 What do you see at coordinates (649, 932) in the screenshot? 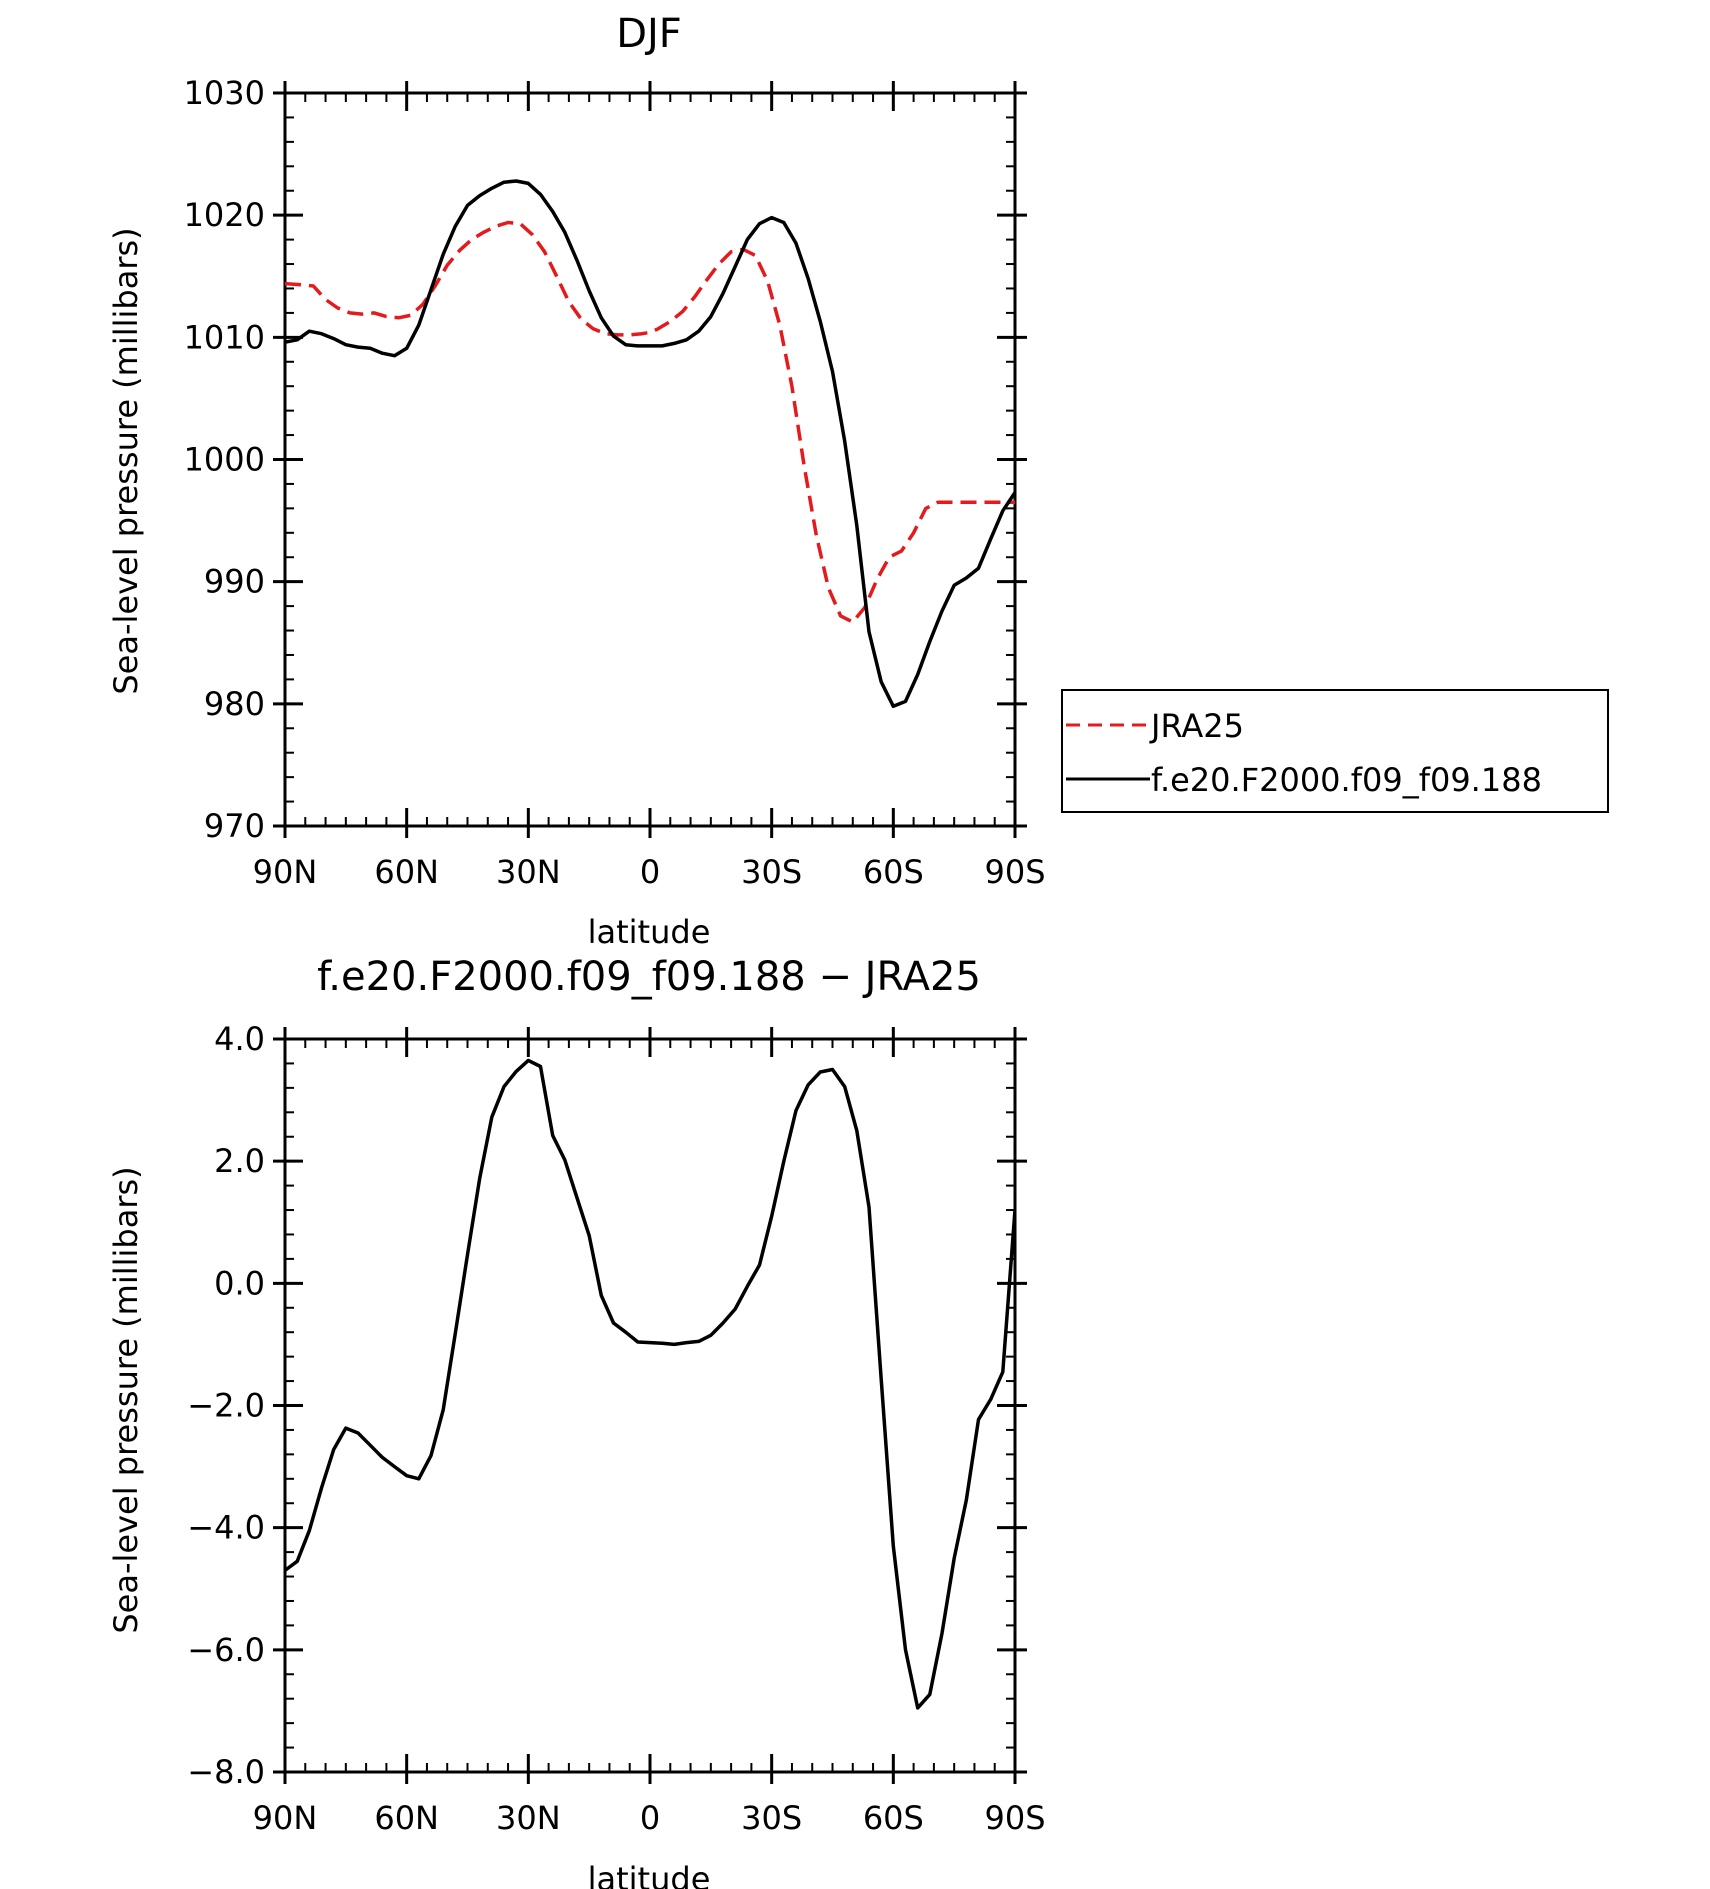
I see `top-x-axis-label: latitude` at bounding box center [649, 932].